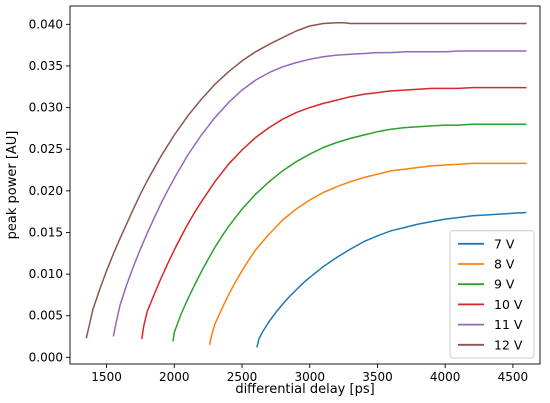 This screenshot has width=550, height=403. What do you see at coordinates (309, 377) in the screenshot?
I see `x-tick-label-3: 3000` at bounding box center [309, 377].